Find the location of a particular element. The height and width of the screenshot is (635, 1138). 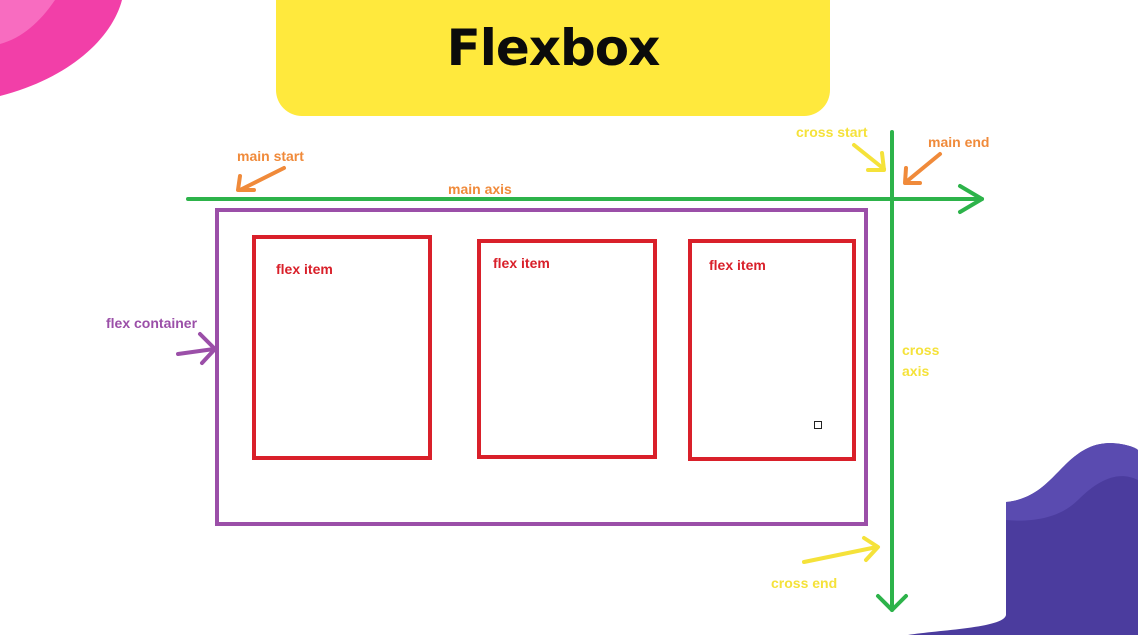

main-end-pointer-arrow is located at coordinates (922, 168).